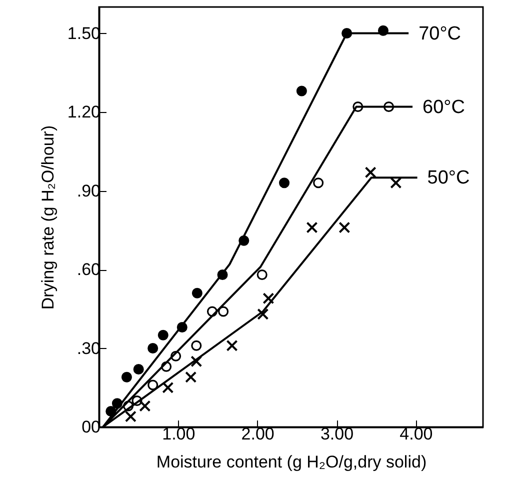 This screenshot has width=523, height=503. What do you see at coordinates (48, 217) in the screenshot?
I see `y-axis-title: Drying rate (g H₂O/hour)` at bounding box center [48, 217].